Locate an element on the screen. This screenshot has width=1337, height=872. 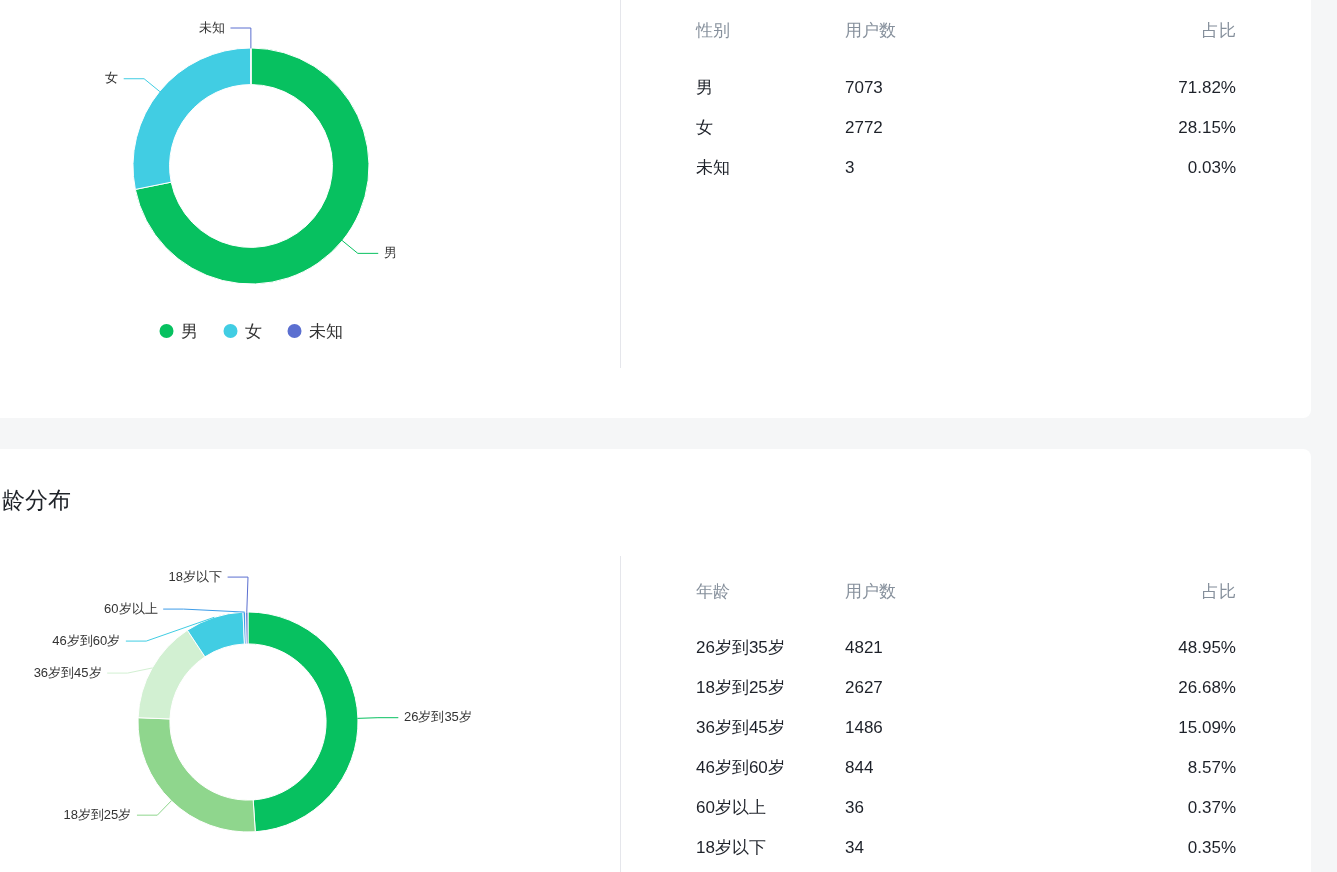
chart-title: 龄分布 is located at coordinates (36, 500).